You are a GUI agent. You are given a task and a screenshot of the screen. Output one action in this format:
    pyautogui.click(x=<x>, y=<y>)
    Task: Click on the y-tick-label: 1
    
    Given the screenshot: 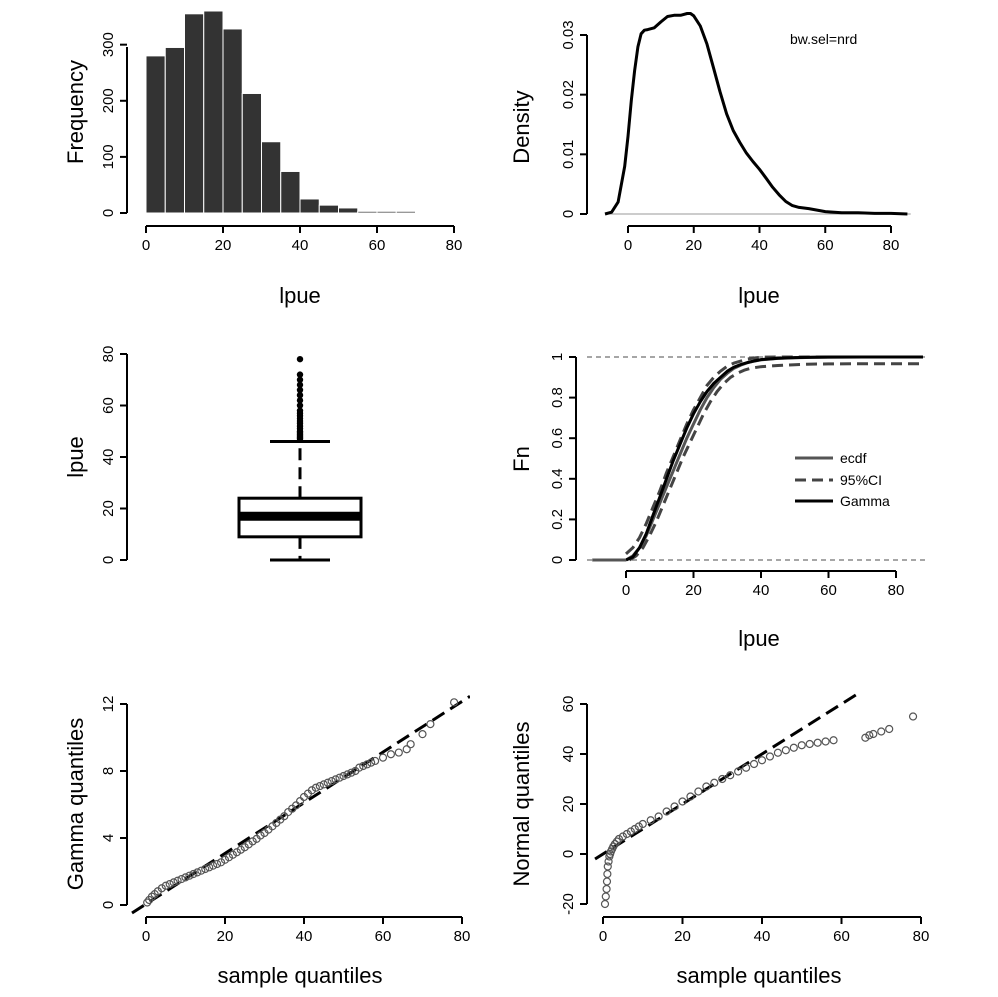 What is the action you would take?
    pyautogui.click(x=557, y=357)
    